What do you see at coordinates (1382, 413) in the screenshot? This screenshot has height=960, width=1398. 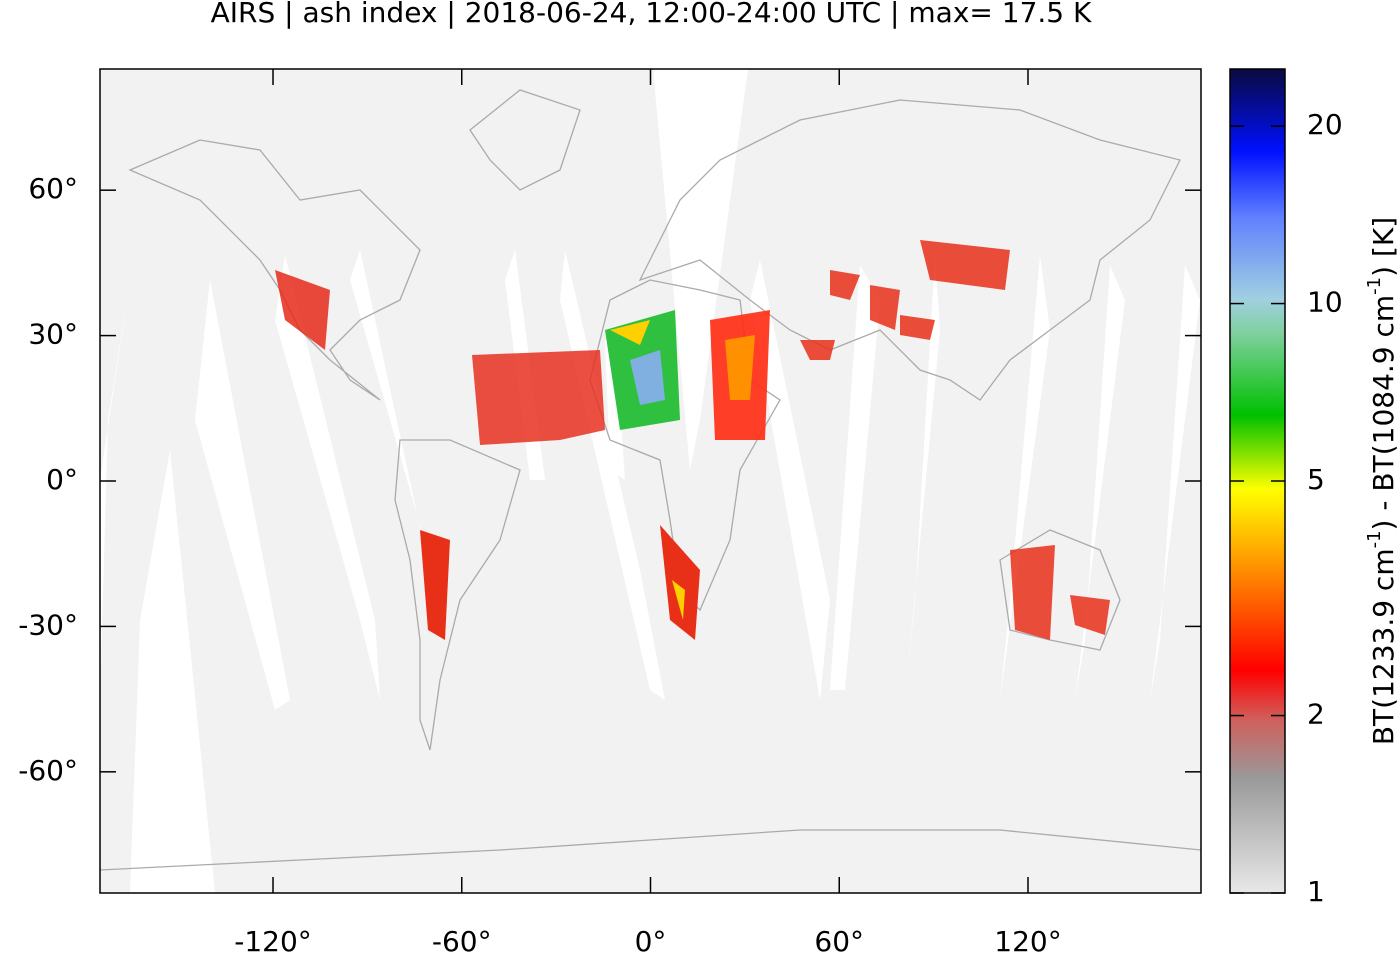 I see `label-part: ) - BT(1084.9 cm` at bounding box center [1382, 413].